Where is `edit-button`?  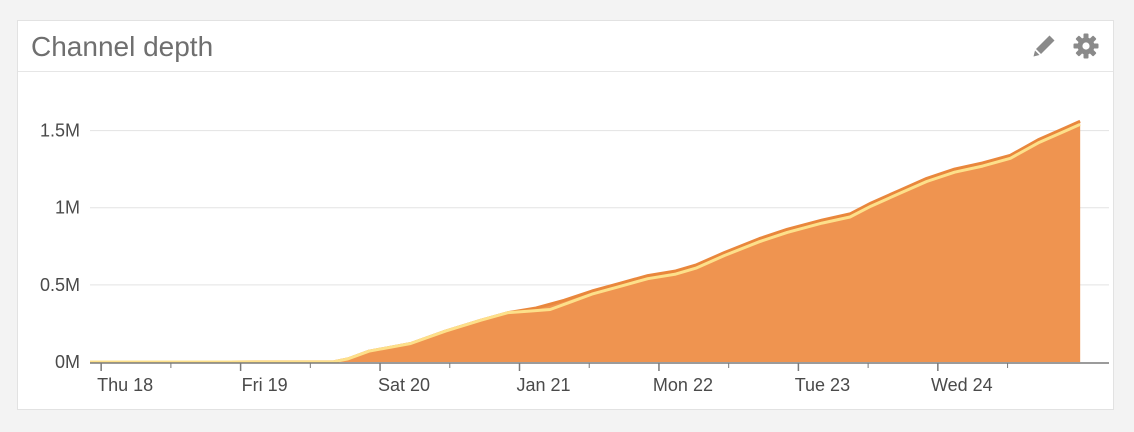 edit-button is located at coordinates (1044, 46).